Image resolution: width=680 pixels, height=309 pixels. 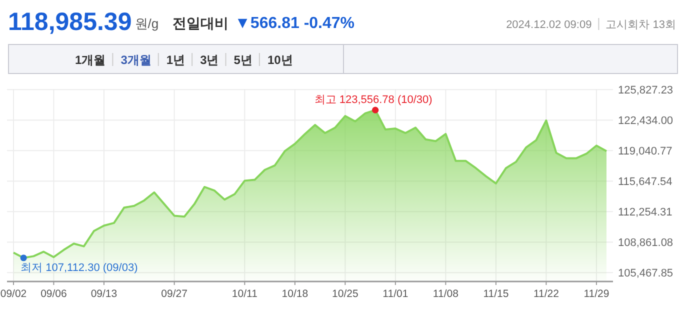 I want to click on x-tick-label: 11/29, so click(x=597, y=294).